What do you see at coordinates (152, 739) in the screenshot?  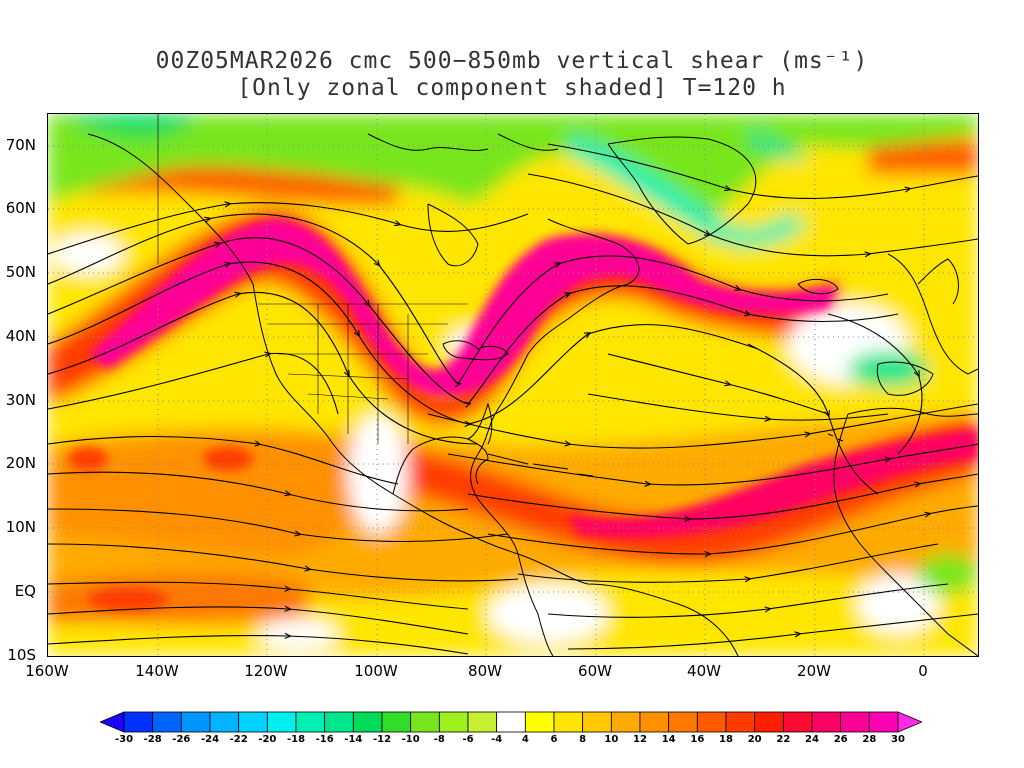 I see `legend-tick-label: -28` at bounding box center [152, 739].